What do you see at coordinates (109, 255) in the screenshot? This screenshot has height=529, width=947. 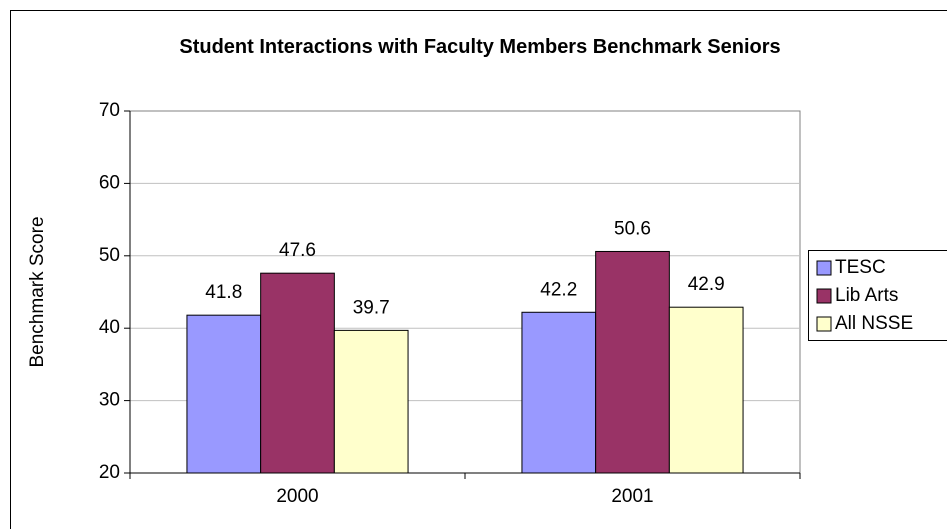 I see `y-tick-label: 50` at bounding box center [109, 255].